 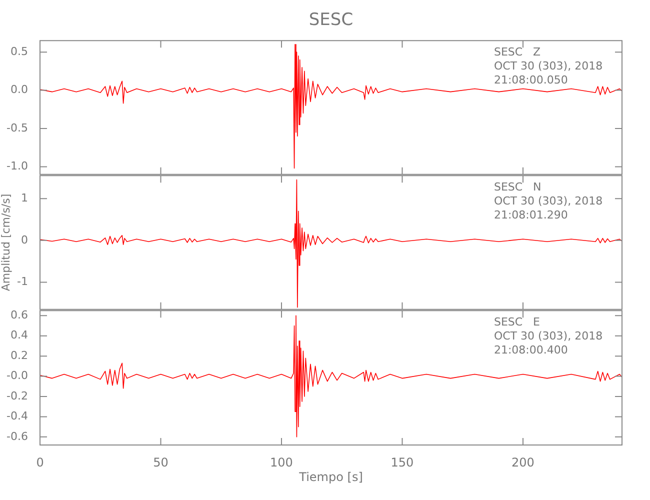 What do you see at coordinates (22, 281) in the screenshot?
I see `y-tick-label: -1` at bounding box center [22, 281].